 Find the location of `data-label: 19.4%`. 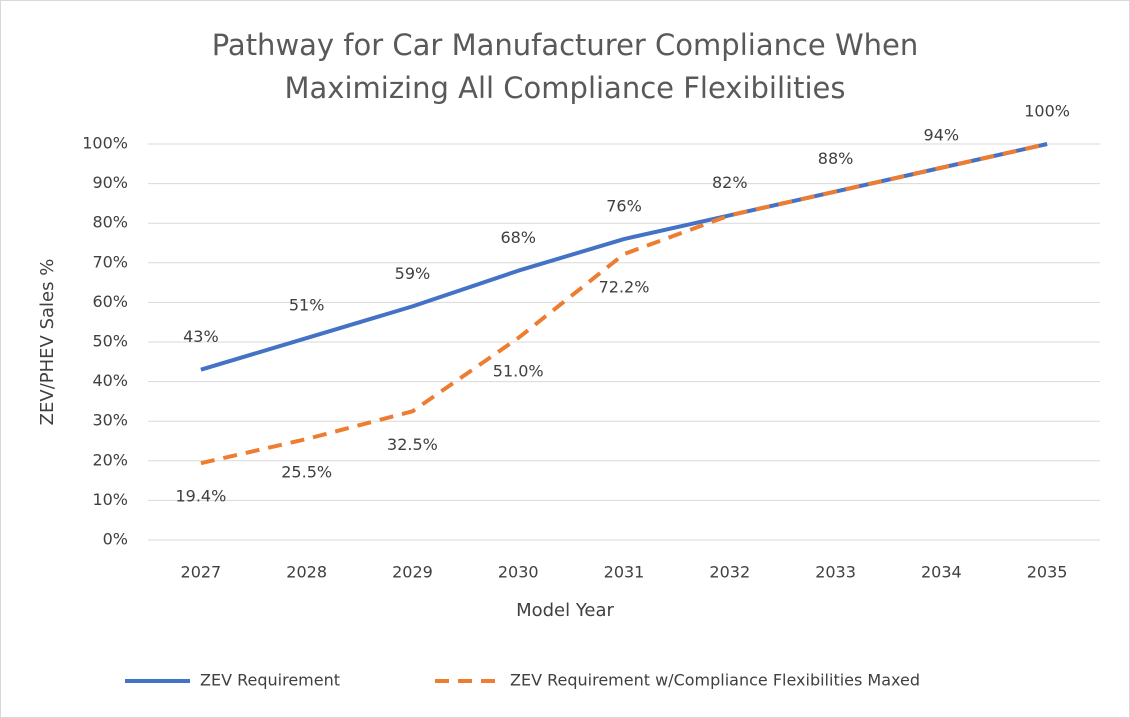

data-label: 19.4% is located at coordinates (200, 496).